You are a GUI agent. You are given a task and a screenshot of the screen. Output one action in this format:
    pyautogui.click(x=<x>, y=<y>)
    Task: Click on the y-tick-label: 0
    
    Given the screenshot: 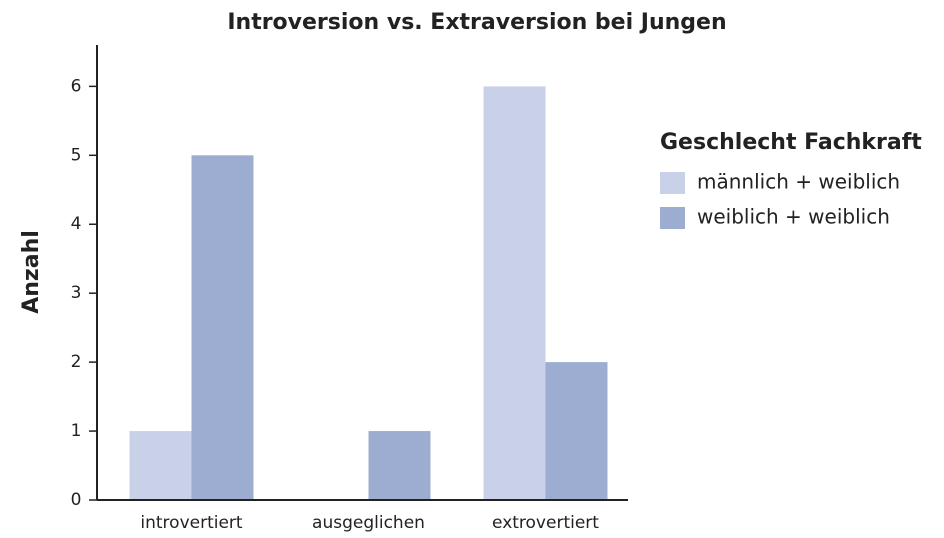 What is the action you would take?
    pyautogui.click(x=76, y=500)
    